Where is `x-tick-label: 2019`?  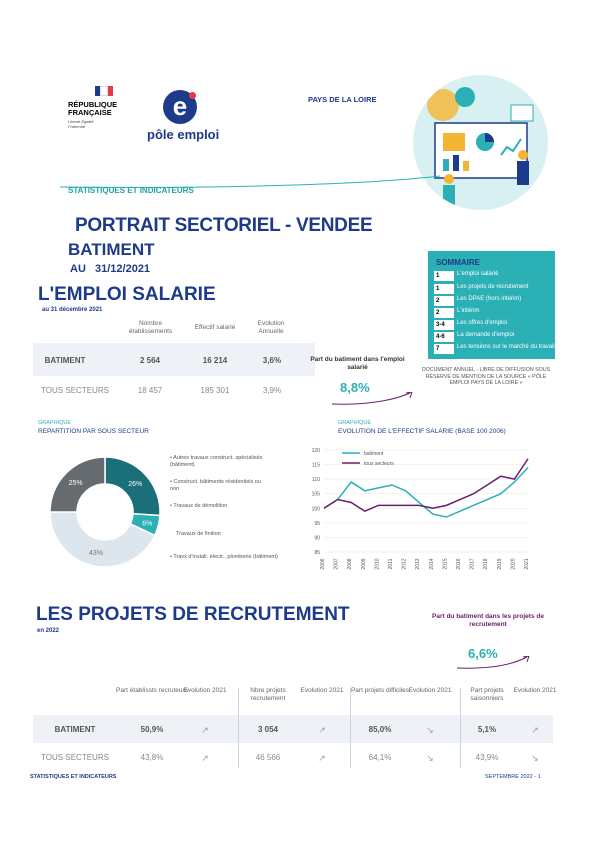
x-tick-label: 2019 is located at coordinates (500, 563).